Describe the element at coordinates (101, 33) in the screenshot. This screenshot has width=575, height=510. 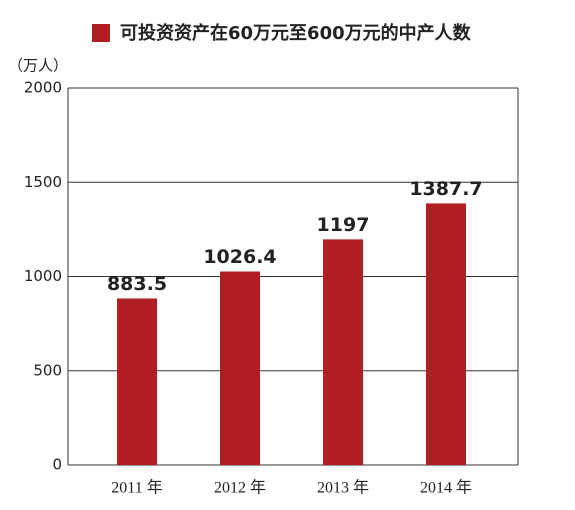
I see `legend-swatch` at that location.